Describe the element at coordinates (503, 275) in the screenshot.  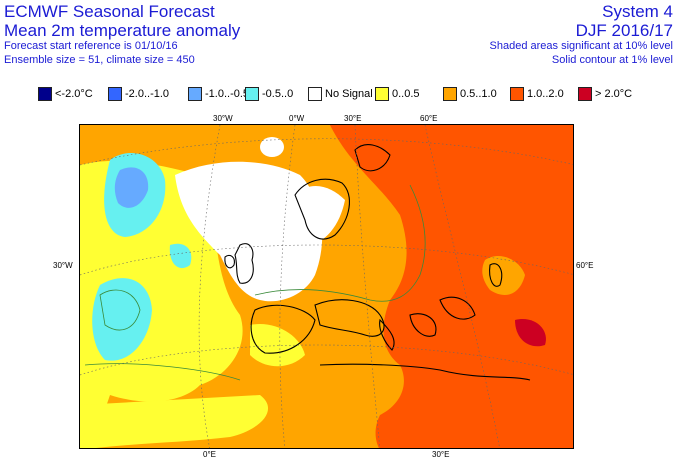
I see `anomaly-zone-warm-caspian` at that location.